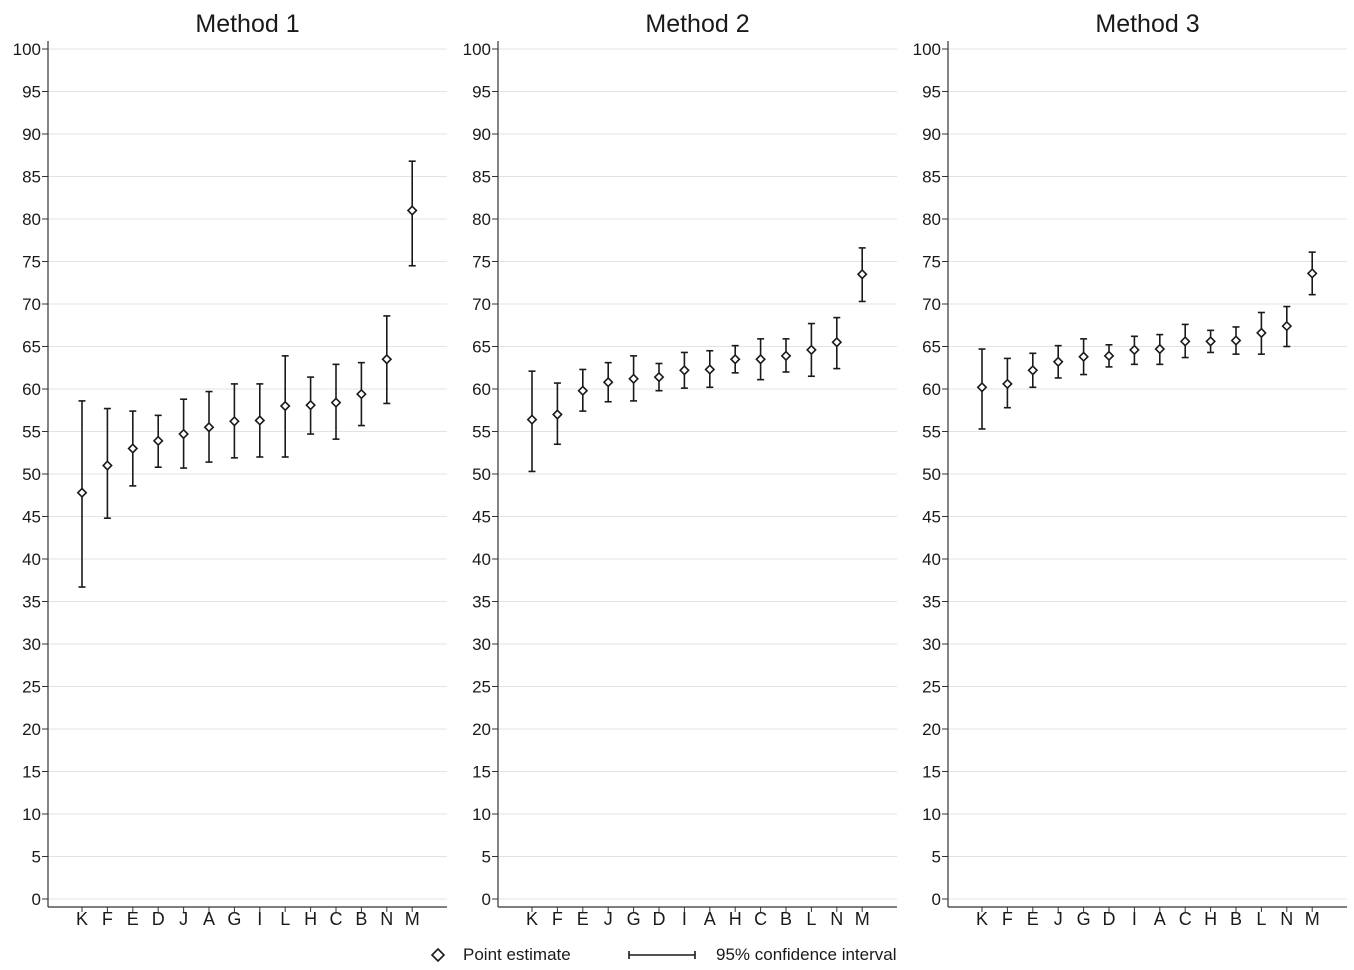 The width and height of the screenshot is (1354, 970). Describe the element at coordinates (481, 92) in the screenshot. I see `panel-2-y-tick-label: 95` at that location.